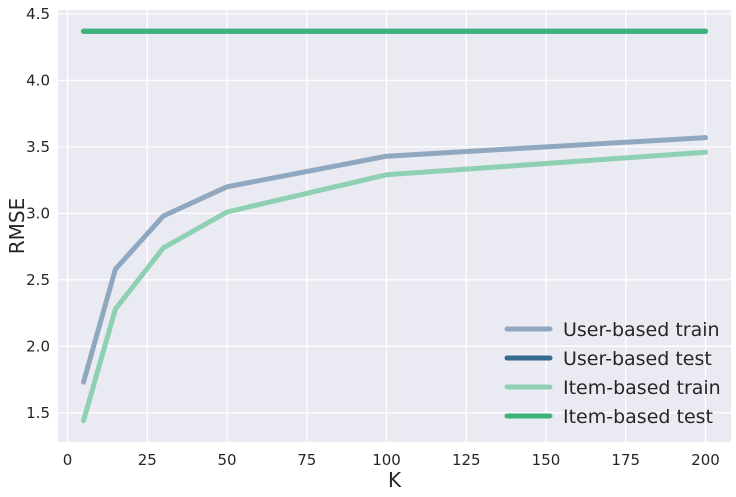  What do you see at coordinates (38, 413) in the screenshot?
I see `y-tick-label: 1.5` at bounding box center [38, 413].